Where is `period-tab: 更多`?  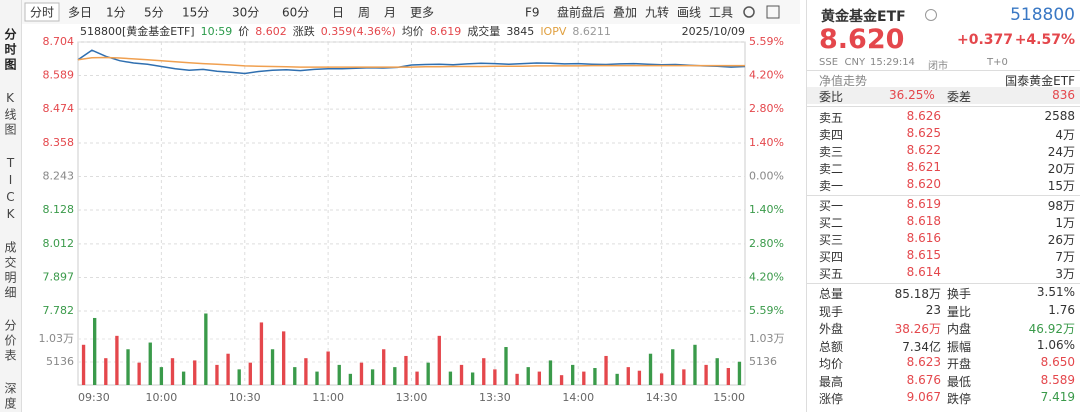
period-tab: 更多 is located at coordinates (422, 13).